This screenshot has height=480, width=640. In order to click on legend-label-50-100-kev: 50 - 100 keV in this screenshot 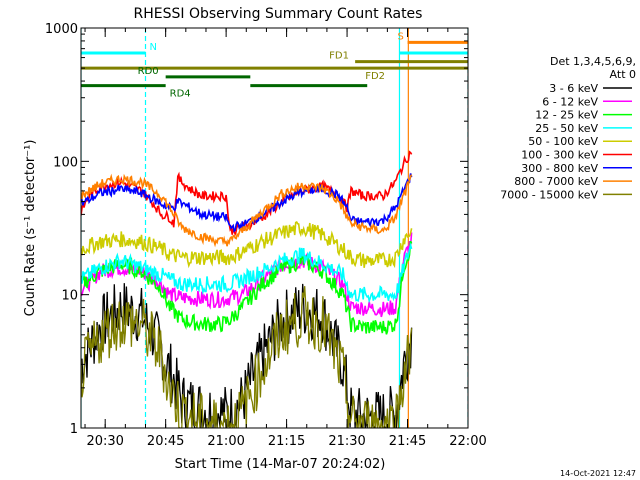, I will do `click(563, 141)`.